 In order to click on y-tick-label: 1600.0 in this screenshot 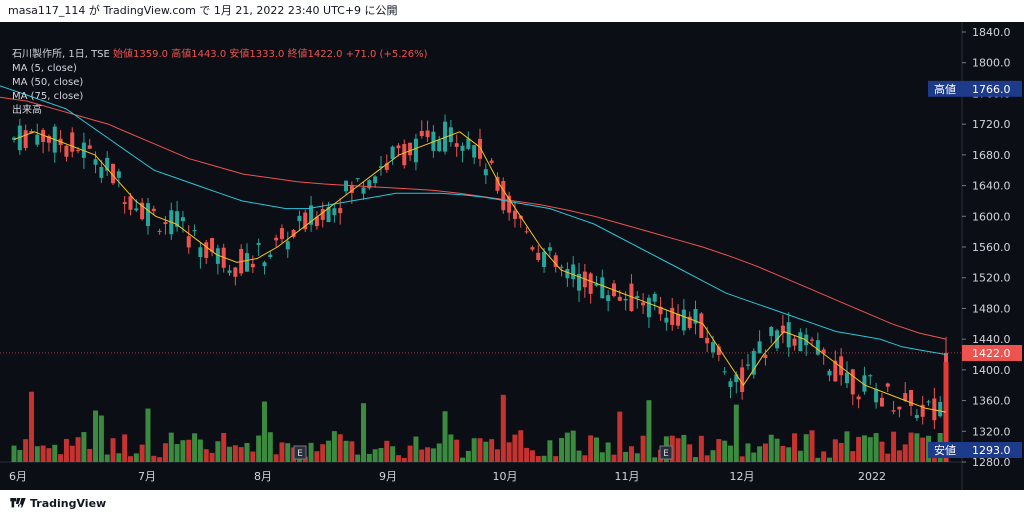, I will do `click(991, 216)`.